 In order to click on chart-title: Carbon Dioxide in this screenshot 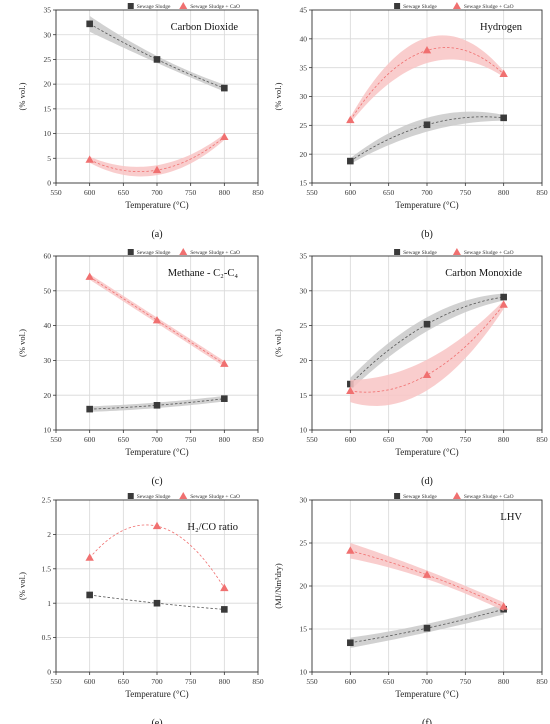, I will do `click(205, 27)`.